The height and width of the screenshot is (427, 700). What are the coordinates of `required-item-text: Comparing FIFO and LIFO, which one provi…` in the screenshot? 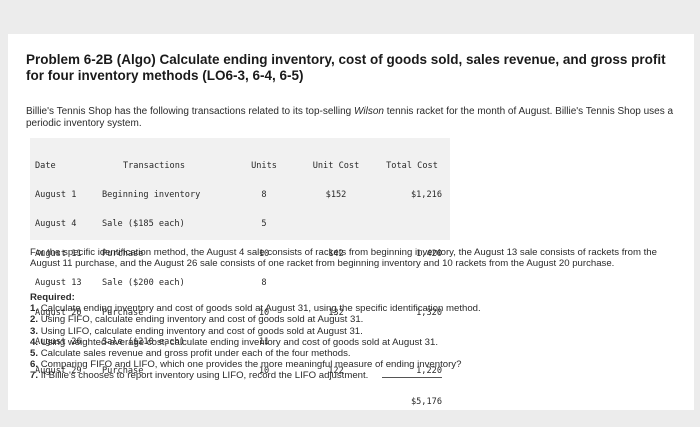 It's located at (251, 365).